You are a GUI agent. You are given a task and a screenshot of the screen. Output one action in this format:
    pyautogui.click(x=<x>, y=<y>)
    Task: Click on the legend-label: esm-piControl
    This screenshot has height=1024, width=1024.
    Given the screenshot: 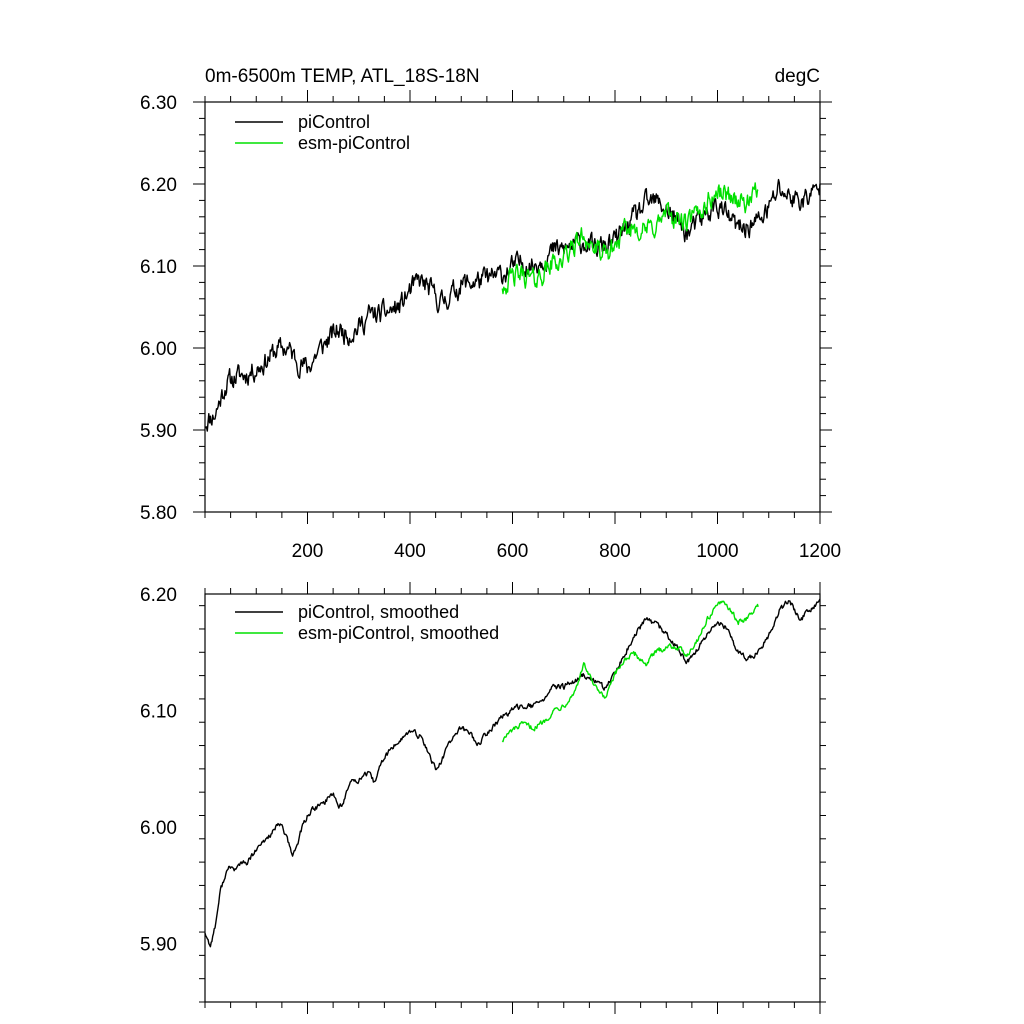 What is the action you would take?
    pyautogui.click(x=354, y=143)
    